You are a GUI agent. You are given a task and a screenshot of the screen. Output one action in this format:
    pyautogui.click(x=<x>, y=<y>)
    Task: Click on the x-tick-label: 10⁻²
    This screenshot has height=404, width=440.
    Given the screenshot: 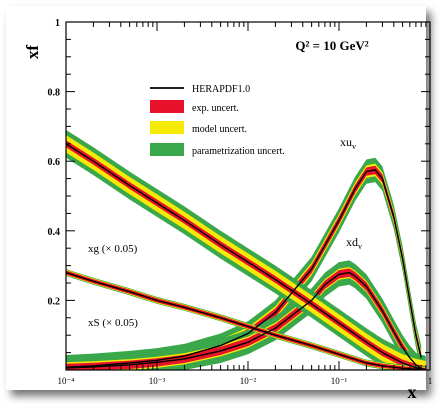 What is the action you would take?
    pyautogui.click(x=248, y=381)
    